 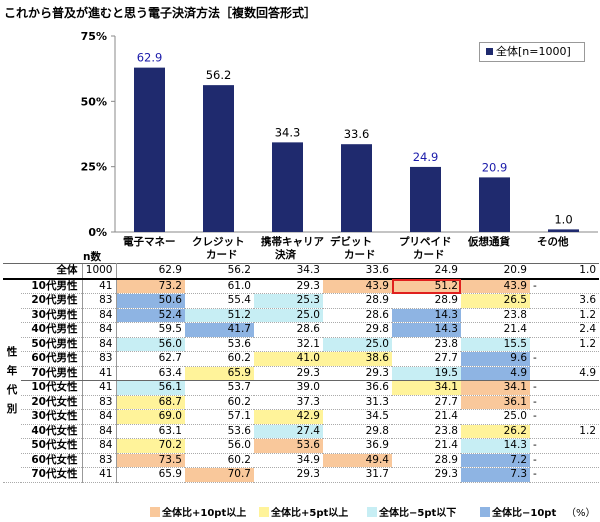 I want to click on table-cell: 42.9, so click(x=288, y=417).